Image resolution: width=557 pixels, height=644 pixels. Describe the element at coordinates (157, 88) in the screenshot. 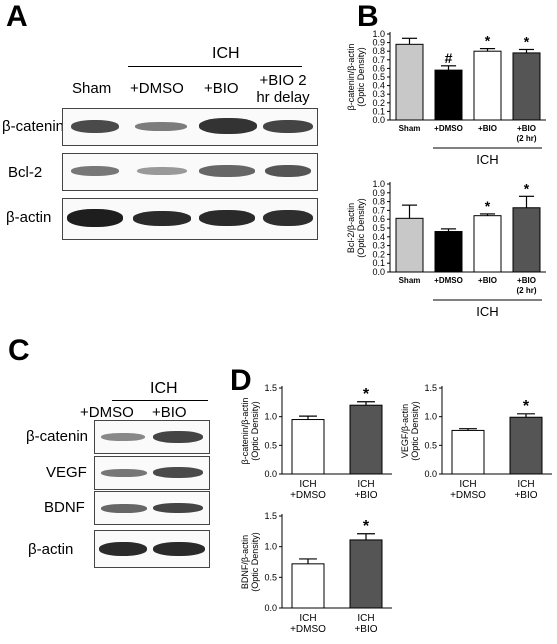

I see `panel-a-col-dmso: +DMSO` at that location.